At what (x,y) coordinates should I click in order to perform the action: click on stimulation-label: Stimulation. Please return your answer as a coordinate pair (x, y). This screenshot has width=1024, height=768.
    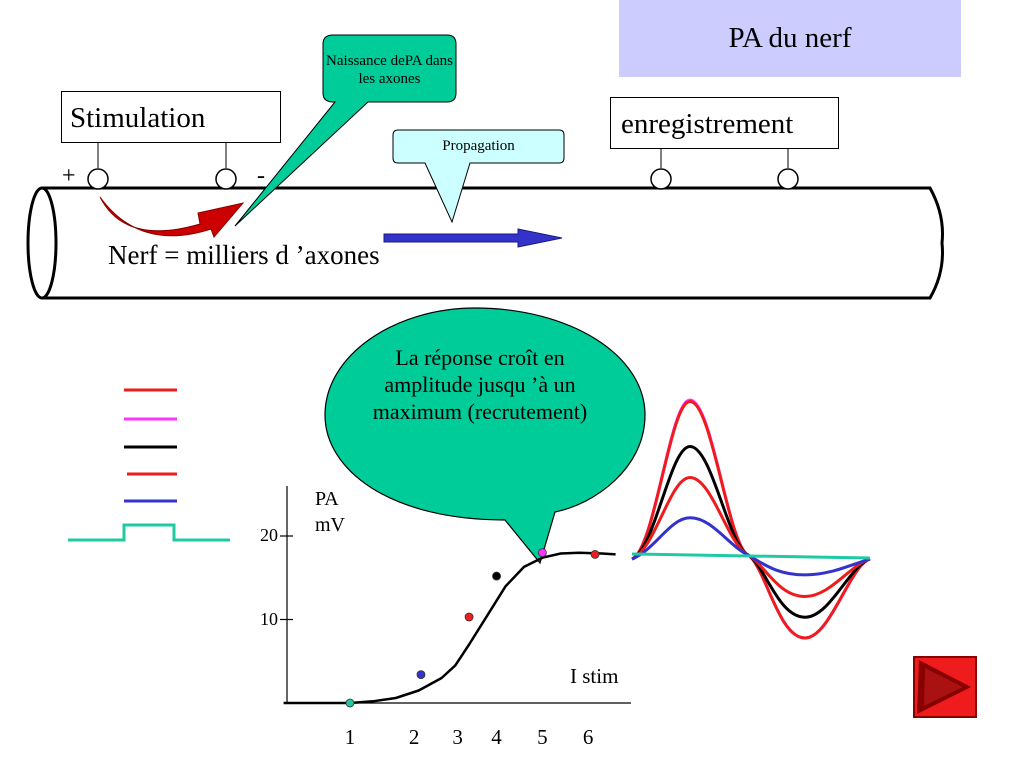
    Looking at the image, I should click on (171, 117).